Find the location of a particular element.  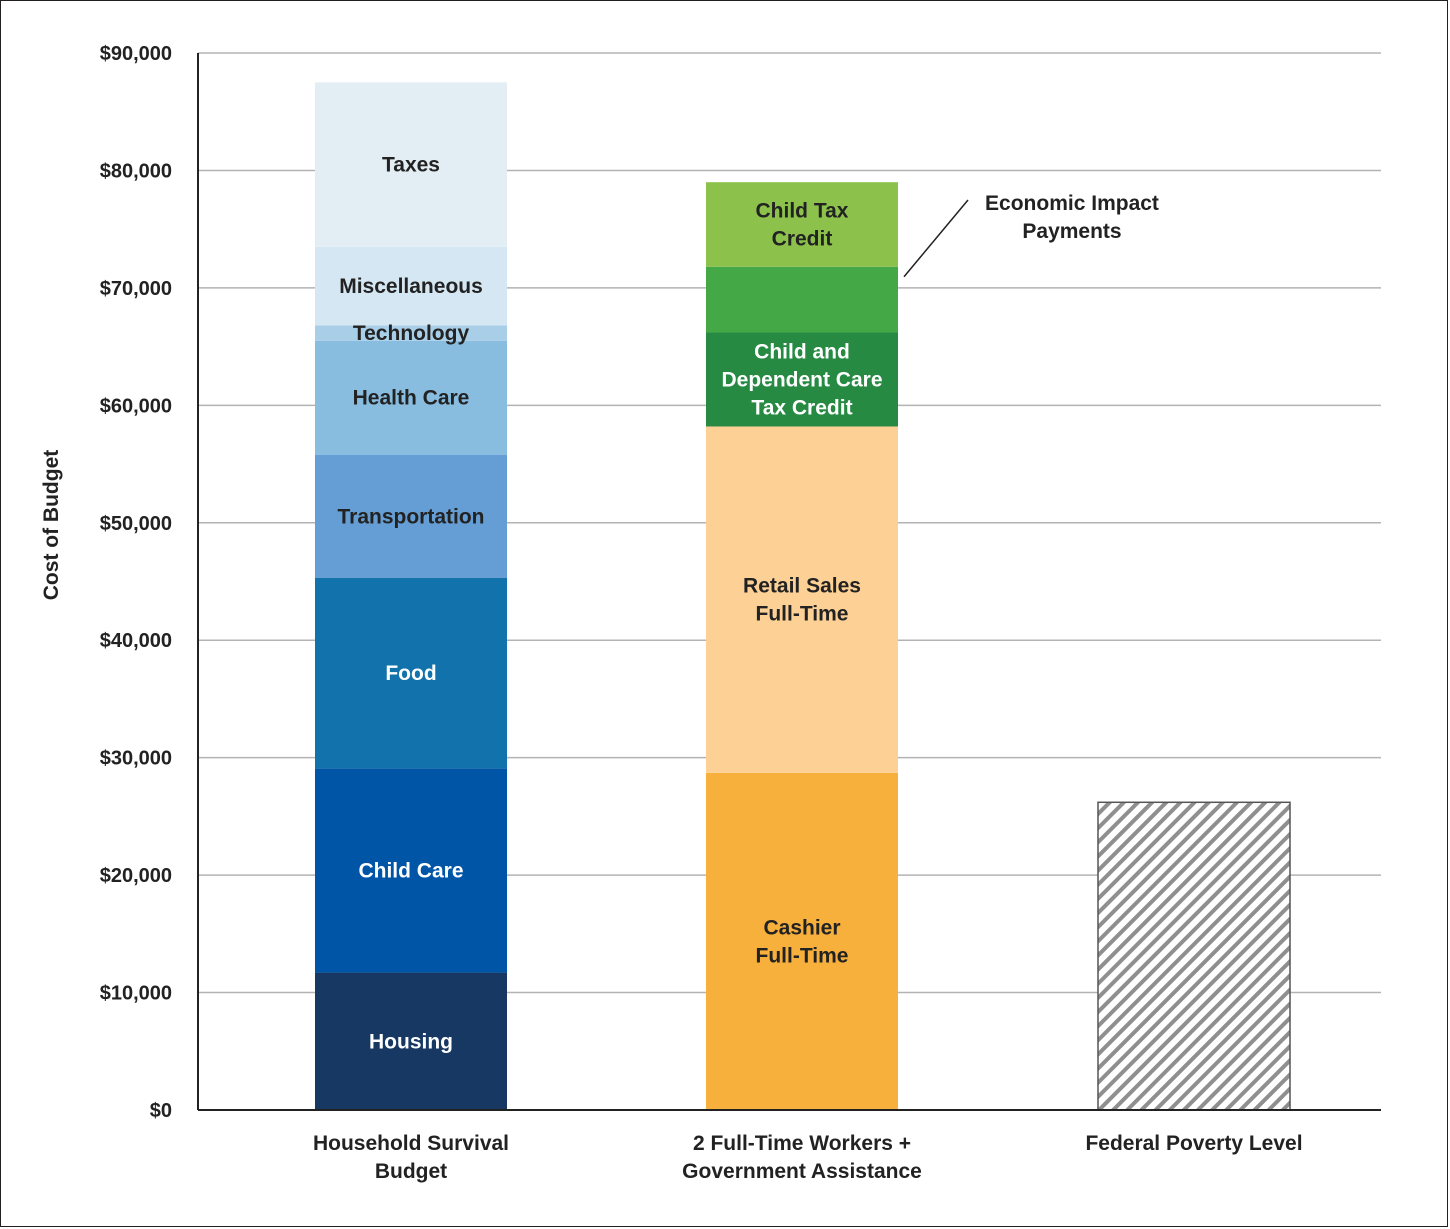

bar-segment-technology is located at coordinates (411, 333).